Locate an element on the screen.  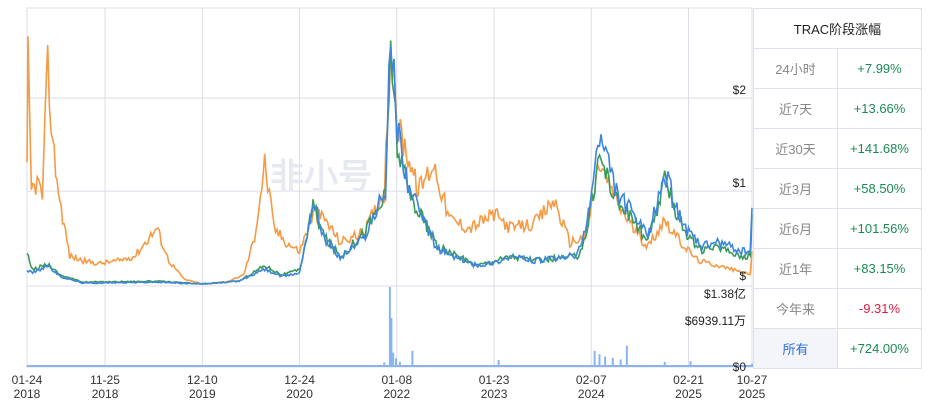
table-row: 近3月 +58.50% is located at coordinates (837, 188).